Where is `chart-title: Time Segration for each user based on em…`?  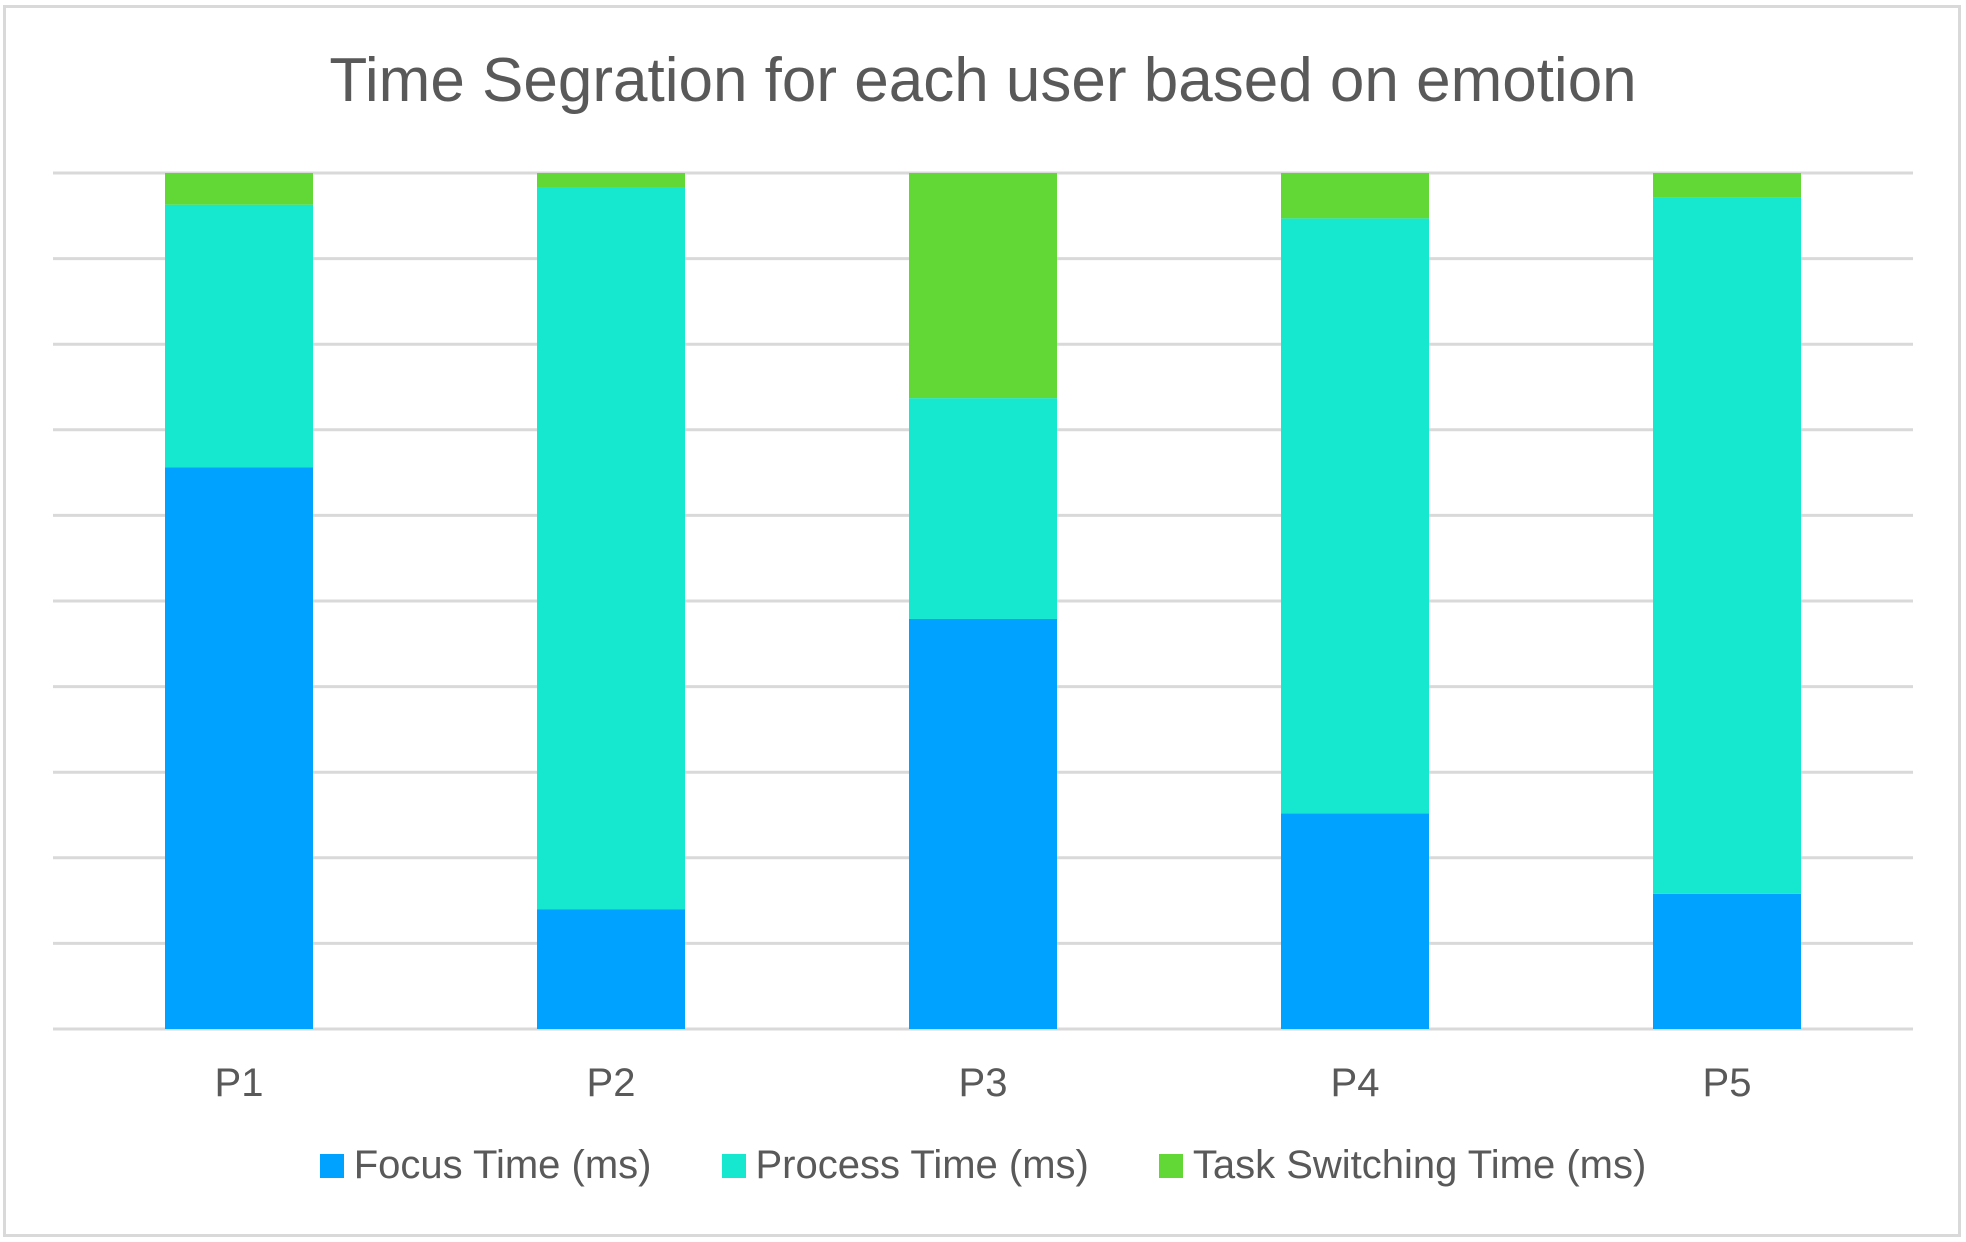 chart-title: Time Segration for each user based on em… is located at coordinates (983, 80).